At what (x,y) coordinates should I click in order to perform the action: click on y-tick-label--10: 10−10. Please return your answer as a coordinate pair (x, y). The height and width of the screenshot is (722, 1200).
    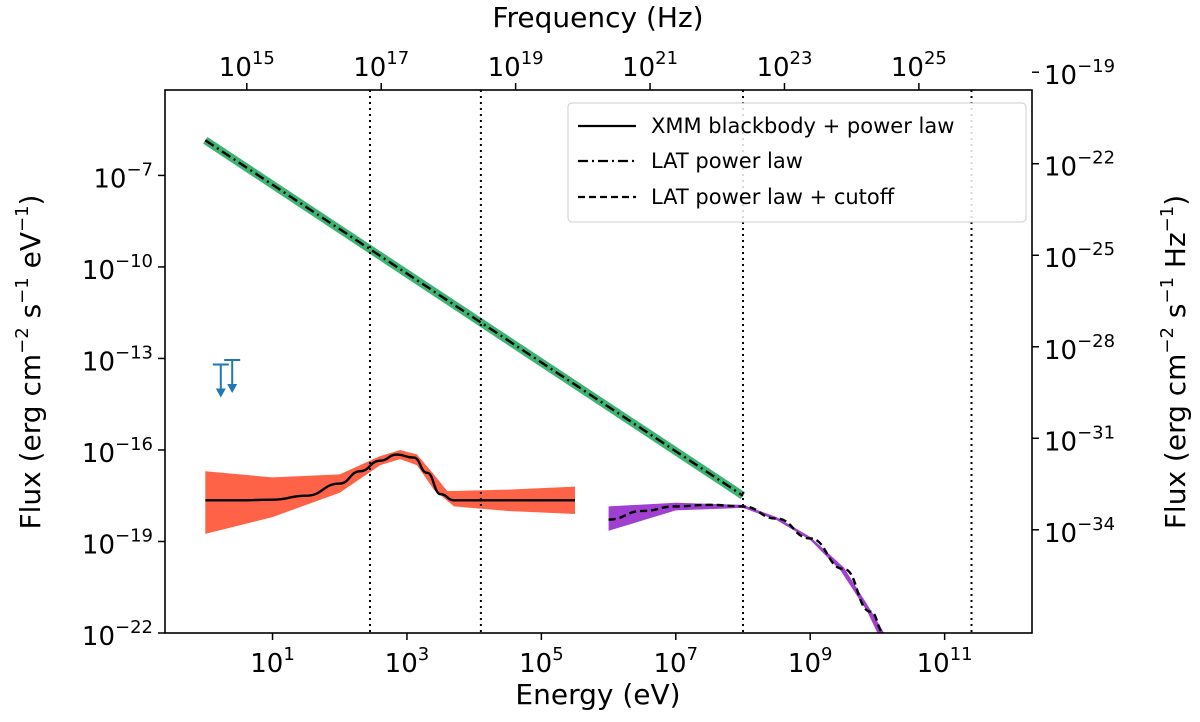
    Looking at the image, I should click on (117, 268).